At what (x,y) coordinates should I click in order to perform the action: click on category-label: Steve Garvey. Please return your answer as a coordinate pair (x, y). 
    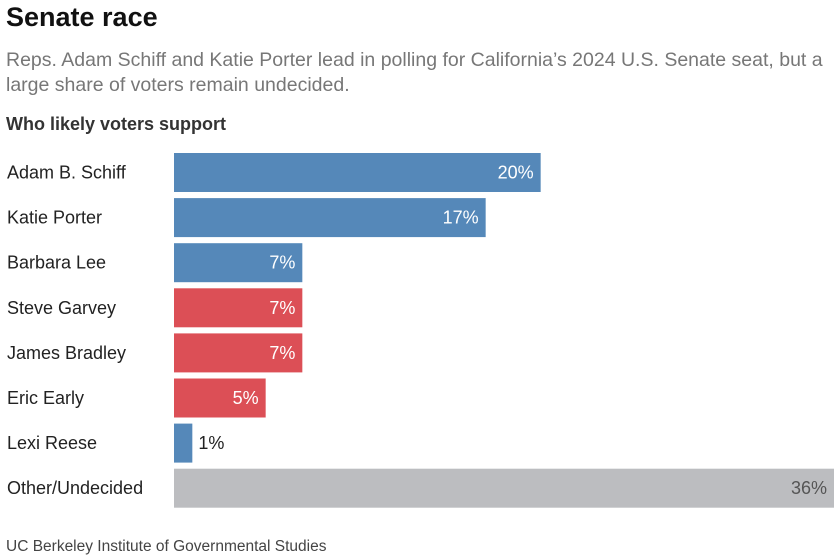
    Looking at the image, I should click on (61, 308).